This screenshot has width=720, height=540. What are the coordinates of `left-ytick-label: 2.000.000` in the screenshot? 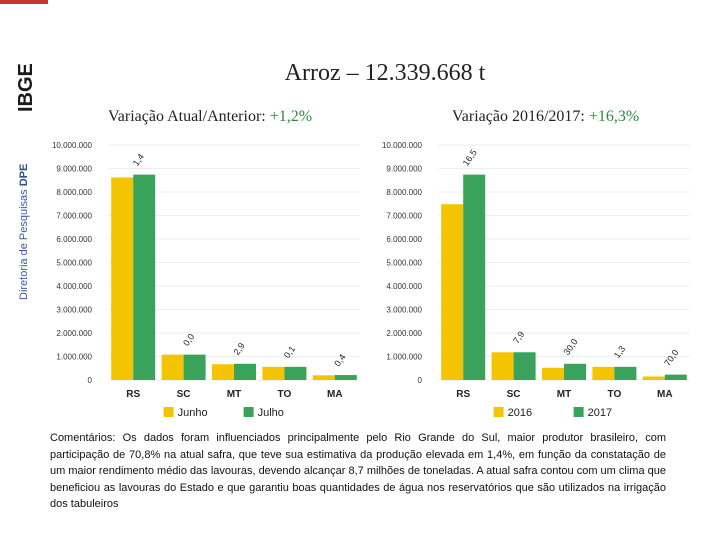 It's located at (74, 333).